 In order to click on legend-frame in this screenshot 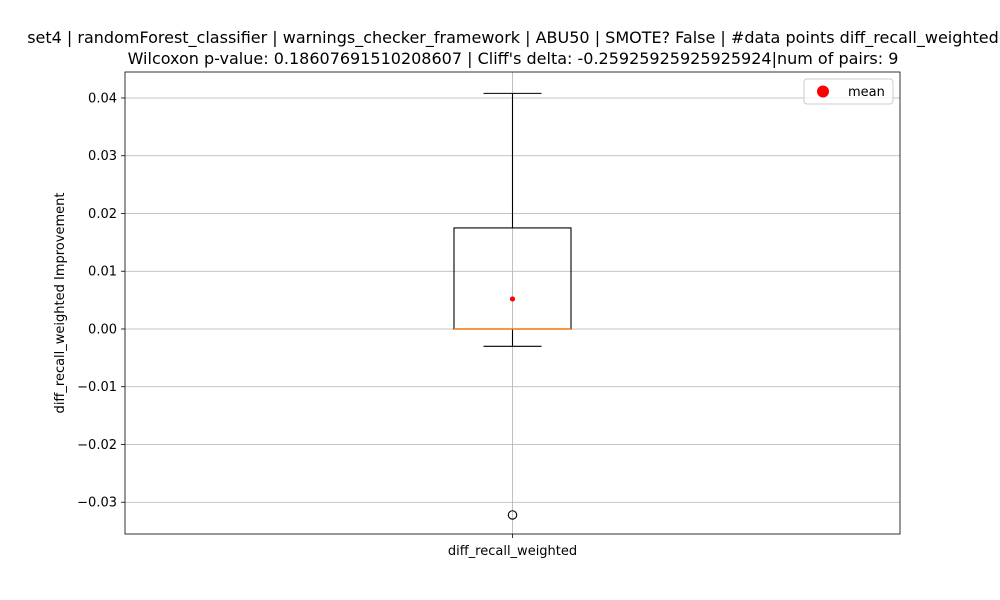, I will do `click(848, 91)`.